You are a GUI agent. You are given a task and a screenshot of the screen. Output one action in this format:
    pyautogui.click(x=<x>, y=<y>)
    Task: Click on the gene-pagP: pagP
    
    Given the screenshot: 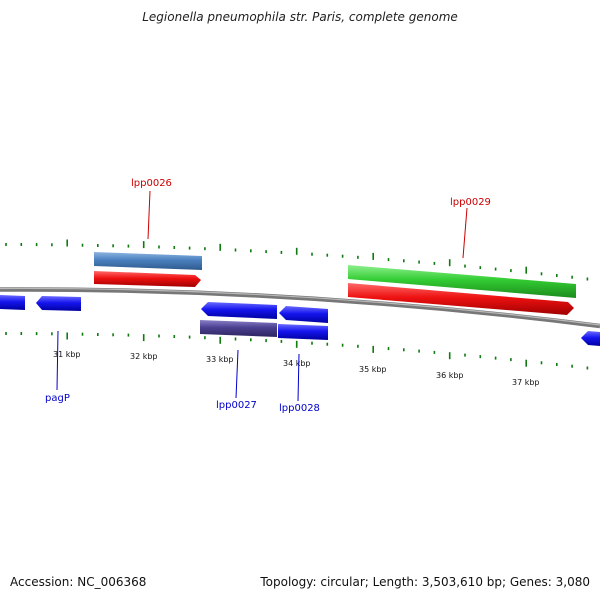 What is the action you would take?
    pyautogui.click(x=58, y=350)
    